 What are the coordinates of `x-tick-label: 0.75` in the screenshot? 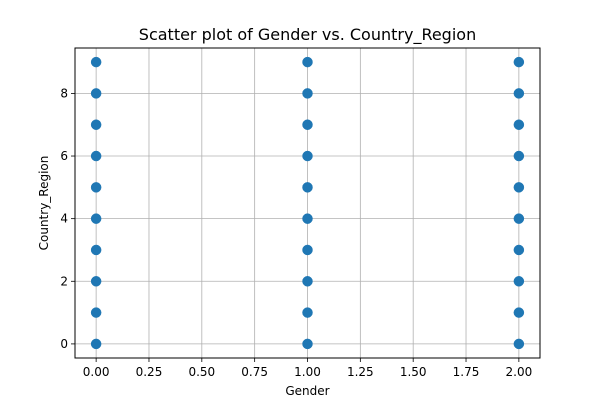 It's located at (254, 372).